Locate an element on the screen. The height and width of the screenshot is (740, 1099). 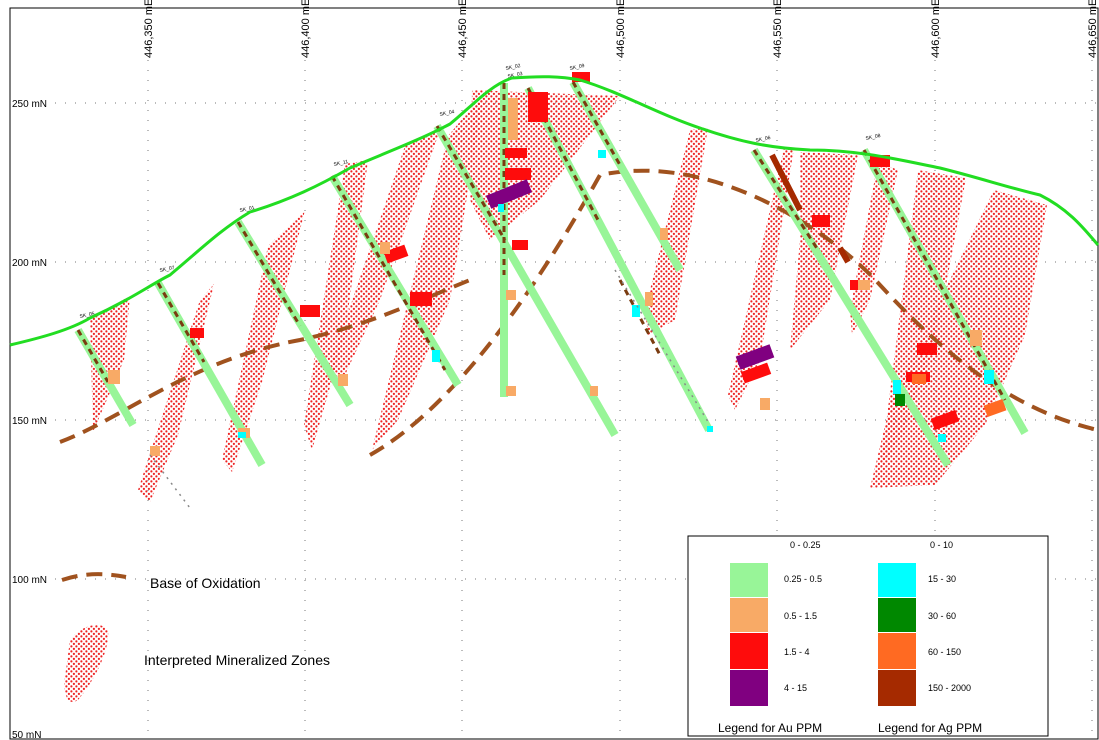
easting-label: 446,600 mE is located at coordinates (936, 29).